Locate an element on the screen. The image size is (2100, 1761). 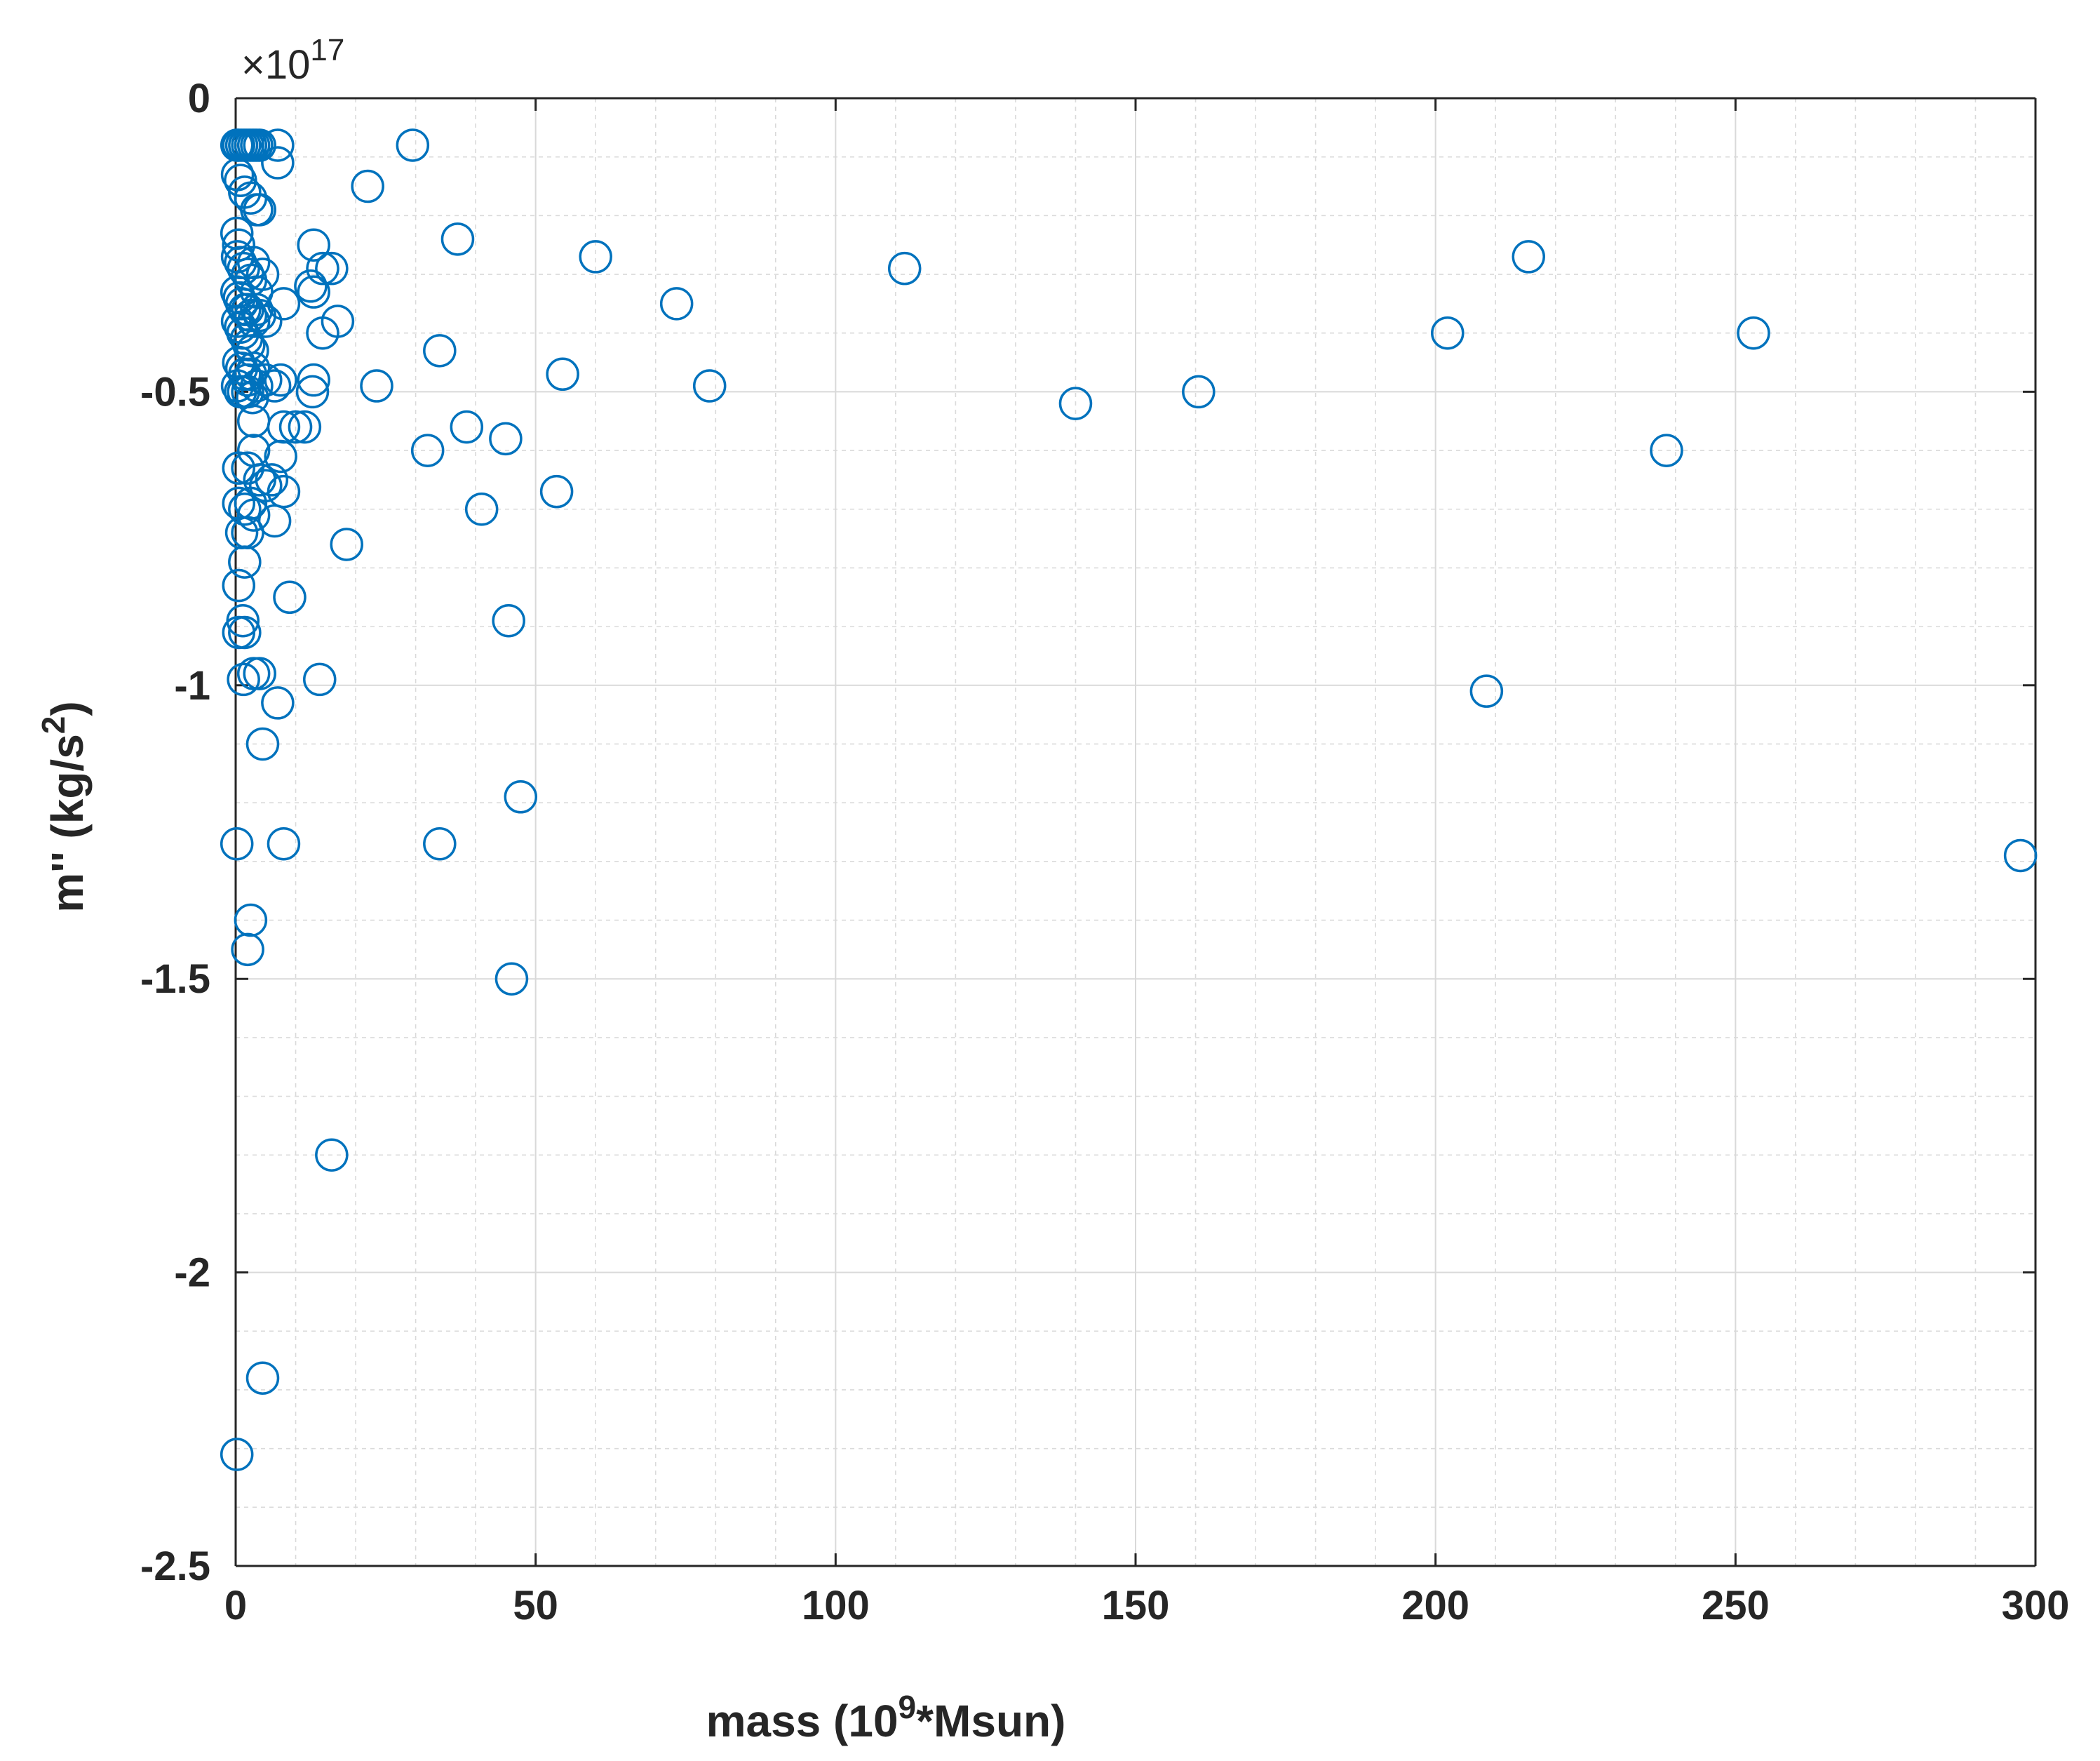
y-tick-label: -2 is located at coordinates (192, 1273).